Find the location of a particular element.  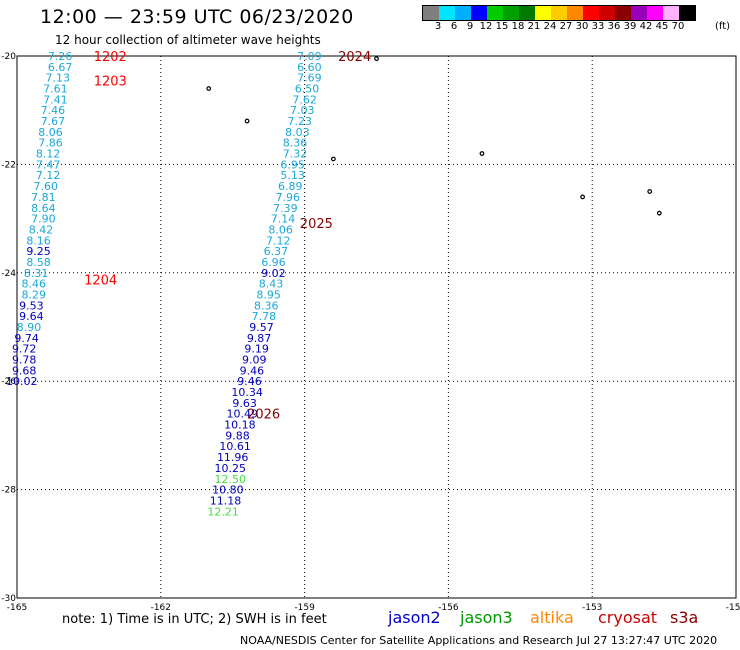

wave-height-value: 7.60 is located at coordinates (46, 186).